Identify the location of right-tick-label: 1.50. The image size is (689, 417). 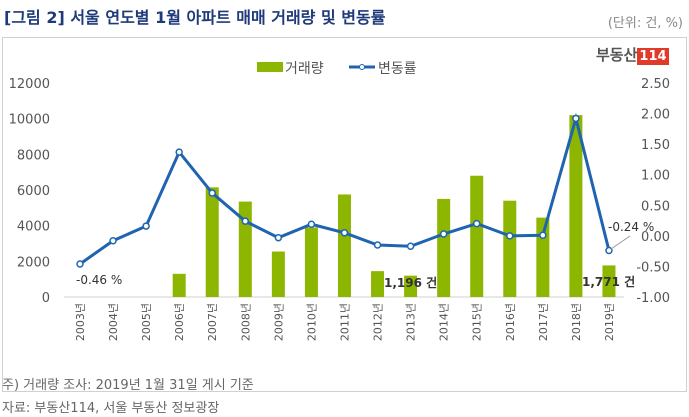
(655, 145).